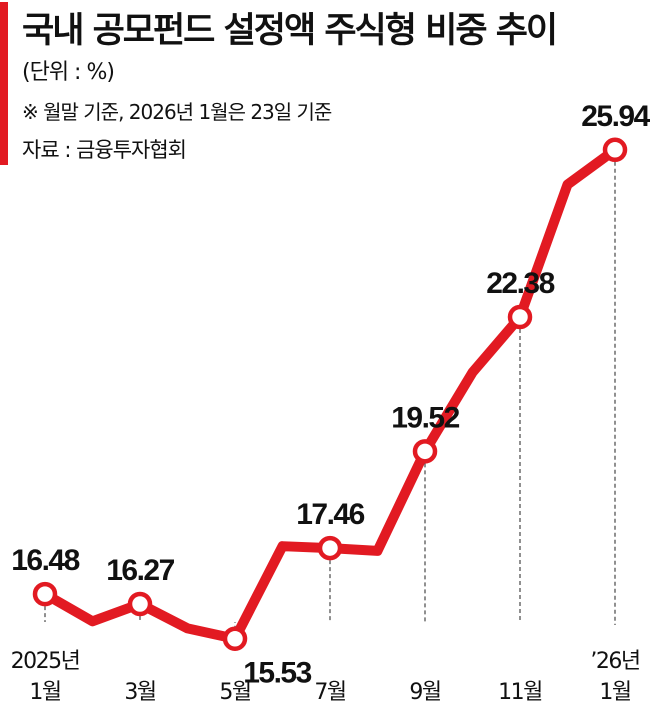 The image size is (650, 709). Describe the element at coordinates (330, 514) in the screenshot. I see `data-label: 17.46` at that location.